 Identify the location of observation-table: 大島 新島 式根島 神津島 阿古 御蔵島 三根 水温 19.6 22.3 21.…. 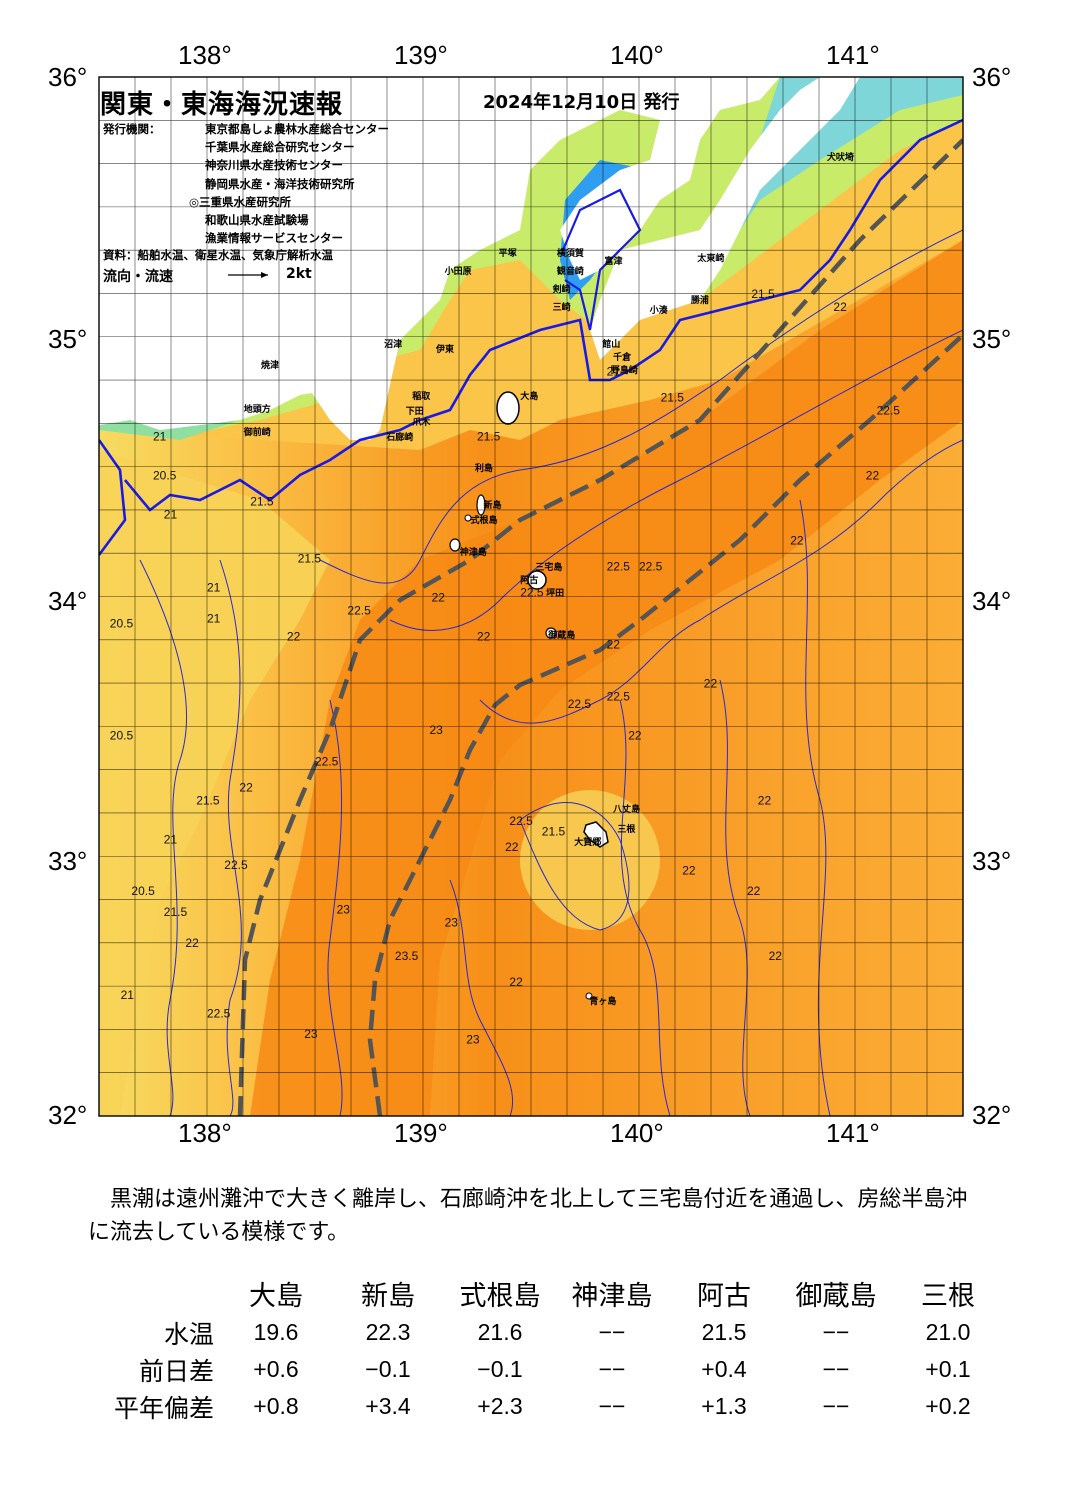
(542, 1348).